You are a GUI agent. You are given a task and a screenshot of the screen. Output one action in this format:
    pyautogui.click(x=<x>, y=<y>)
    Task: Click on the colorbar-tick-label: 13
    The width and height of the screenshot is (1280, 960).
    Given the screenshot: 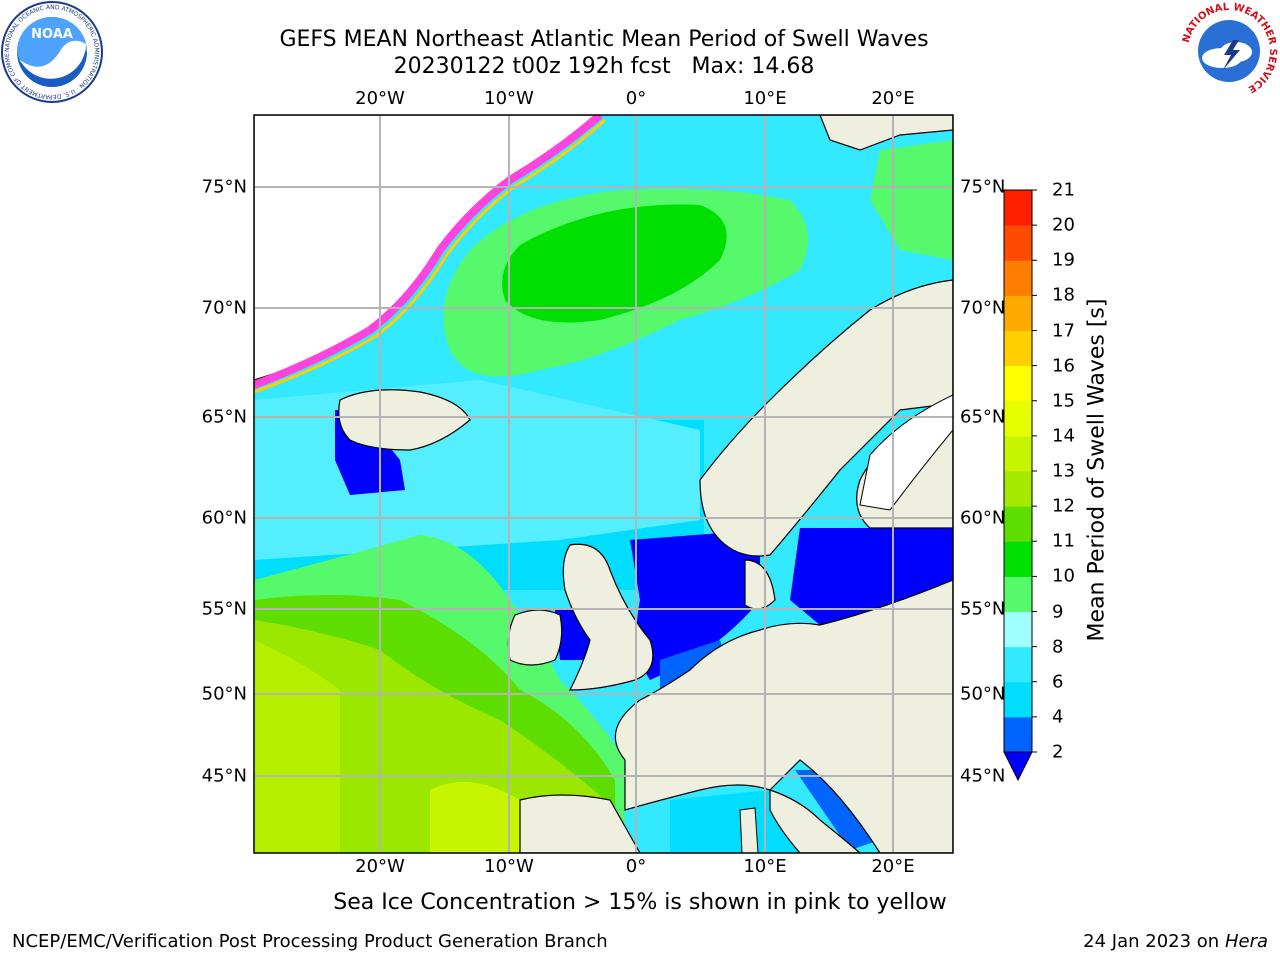 What is the action you would take?
    pyautogui.click(x=1063, y=471)
    